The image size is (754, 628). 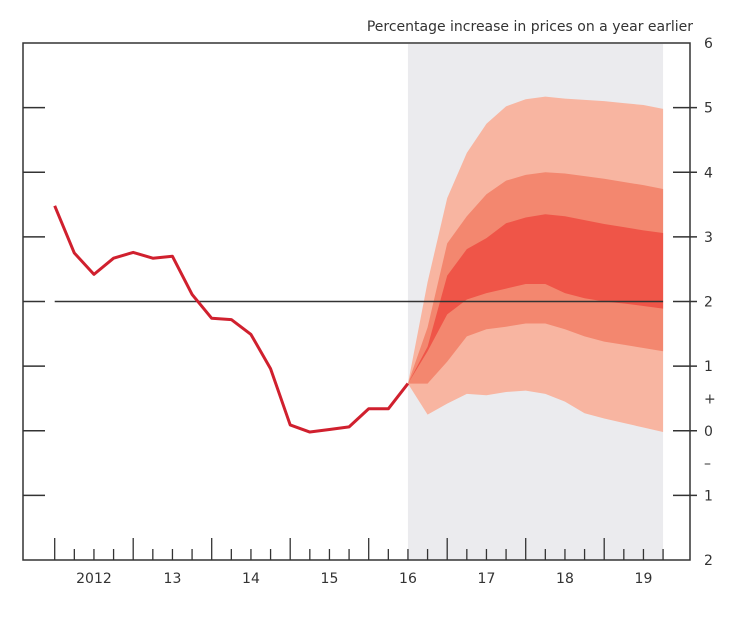 I want to click on x-tick-label: 19, so click(x=644, y=579).